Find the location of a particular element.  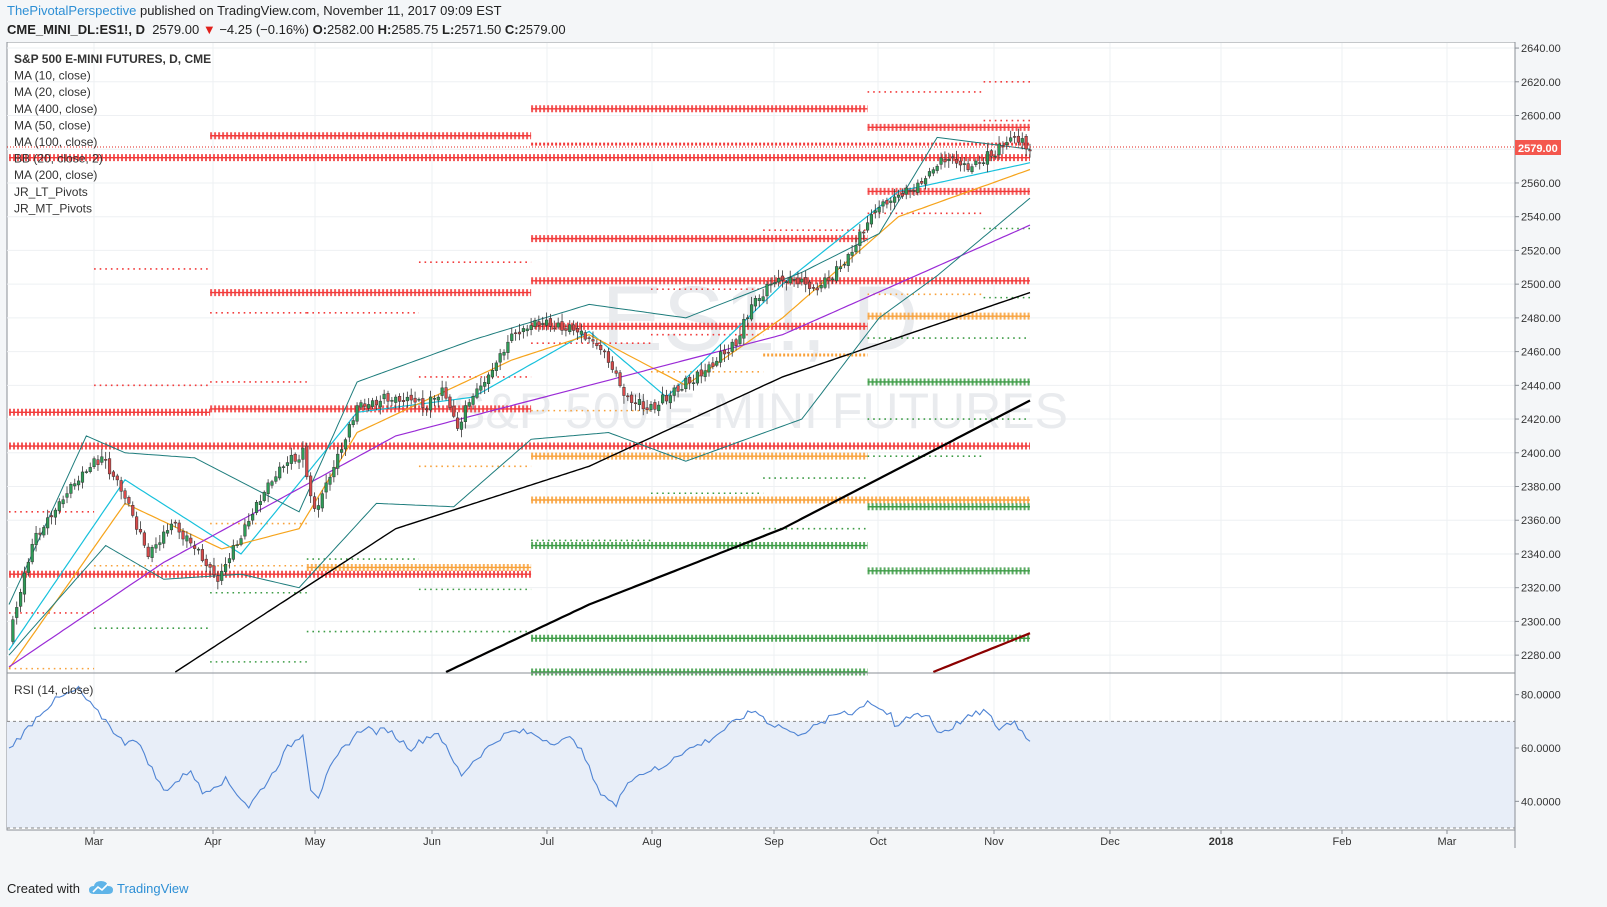

legend-item: MA (50, close) is located at coordinates (52, 125).